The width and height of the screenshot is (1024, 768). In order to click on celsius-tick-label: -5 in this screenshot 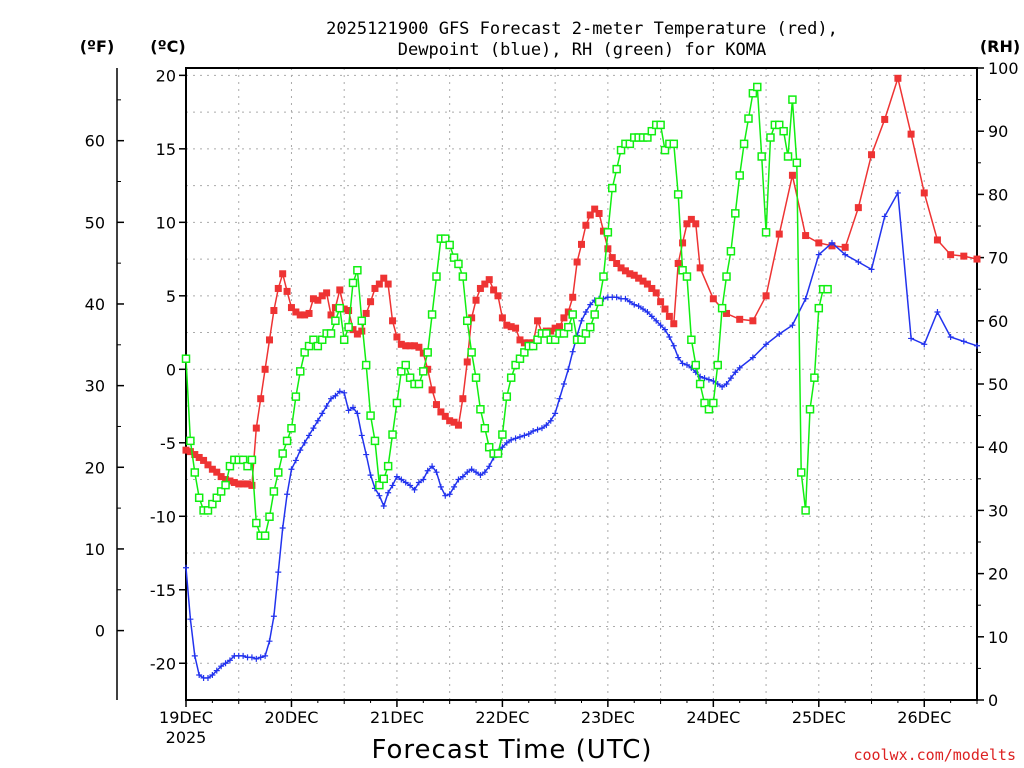, I will do `click(168, 443)`.